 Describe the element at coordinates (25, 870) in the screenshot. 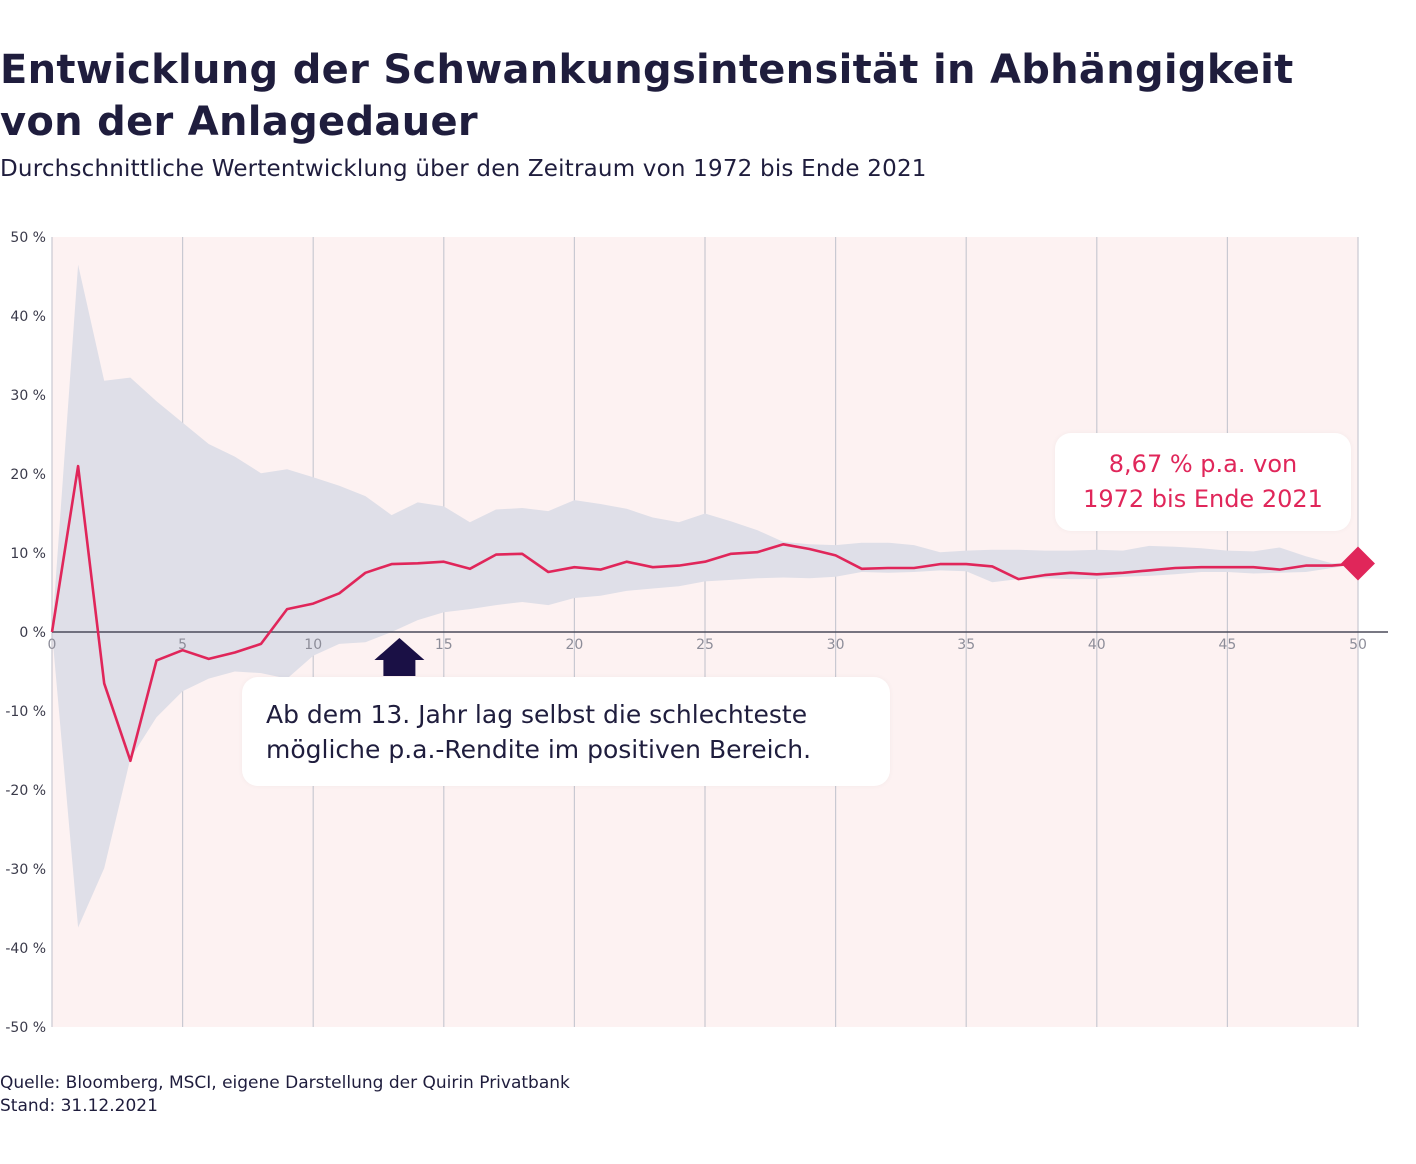

I see `y-tick-label: -30 %` at that location.